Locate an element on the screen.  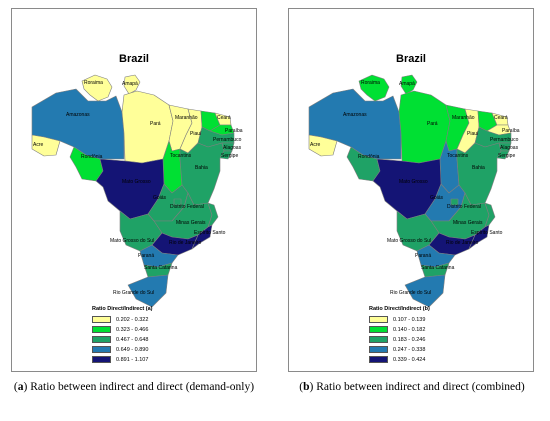
state-label-rio-de-janeiro: Rio de Janeiro is located at coordinates (462, 243).